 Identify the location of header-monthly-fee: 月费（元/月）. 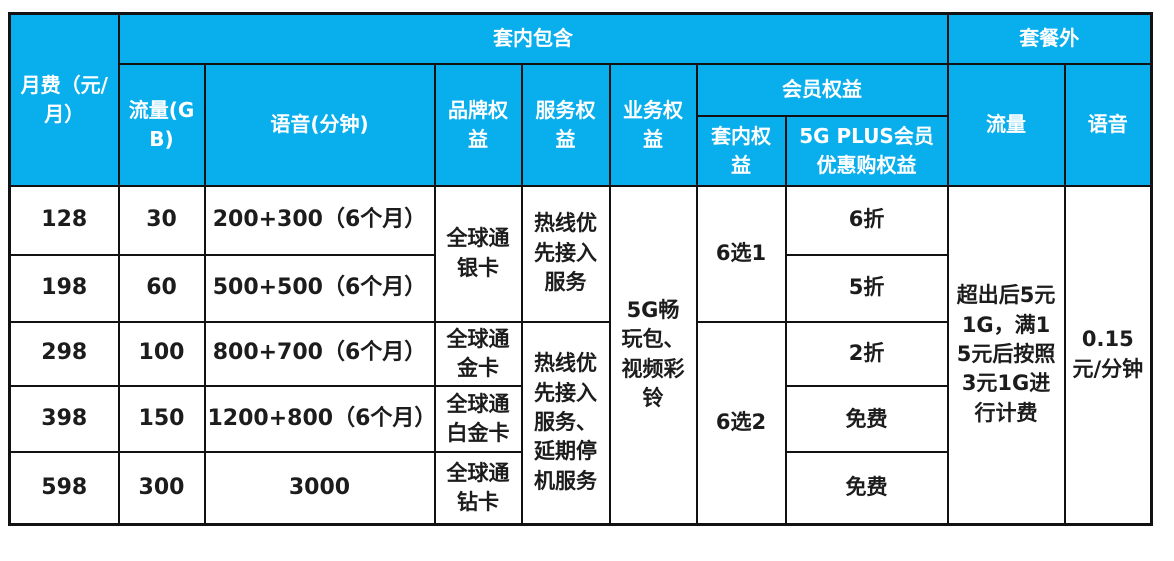
(64, 99).